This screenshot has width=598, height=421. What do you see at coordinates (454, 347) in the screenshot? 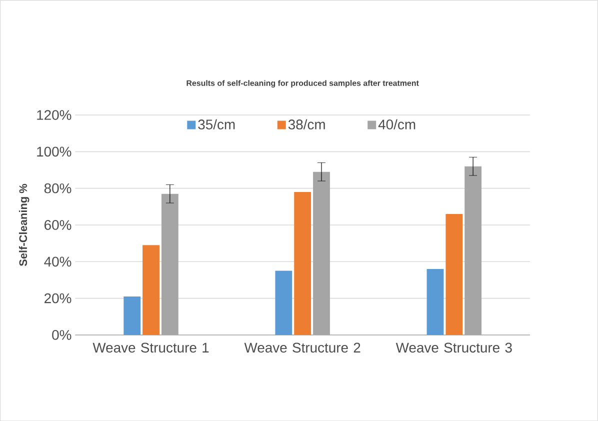
I see `x-tick-label: Weave Structure 3` at bounding box center [454, 347].